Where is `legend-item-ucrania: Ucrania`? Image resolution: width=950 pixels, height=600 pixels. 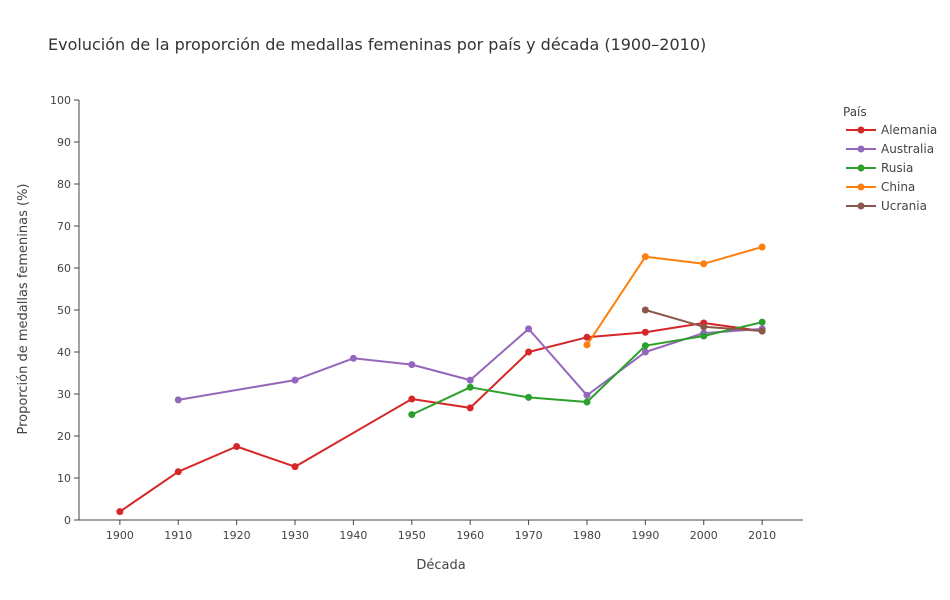
legend-item-ucrania: Ucrania is located at coordinates (904, 206).